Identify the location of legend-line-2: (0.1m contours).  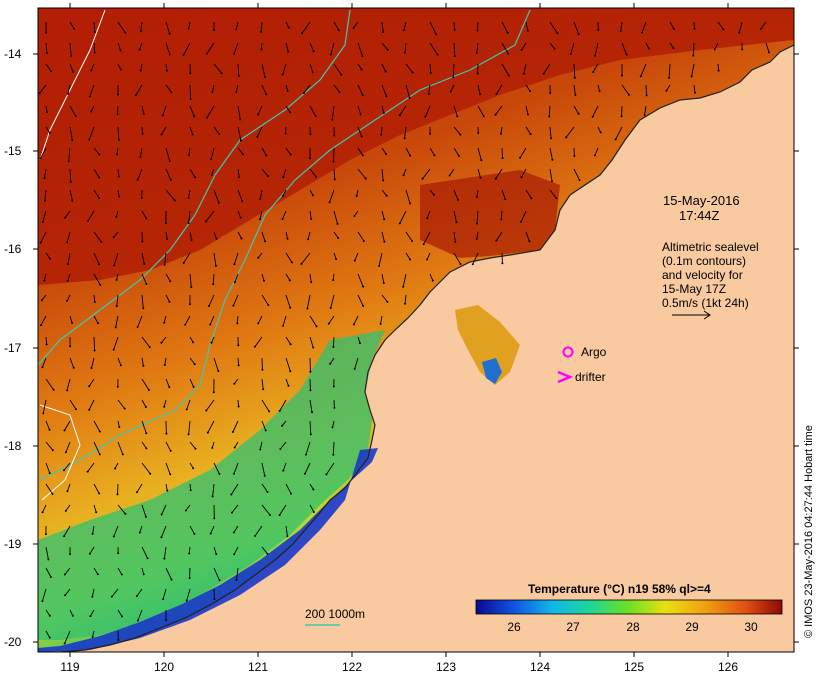
(704, 261).